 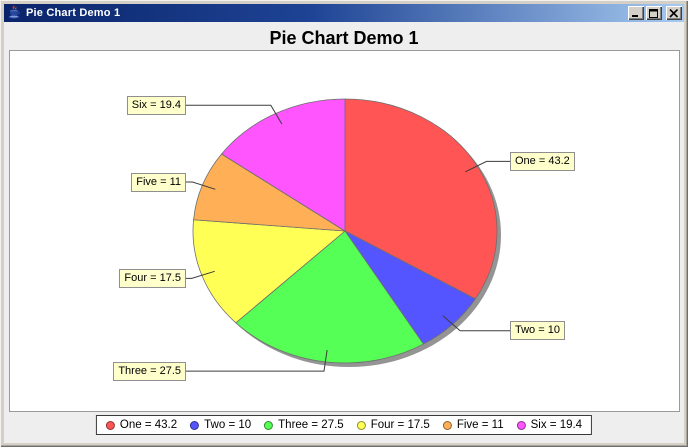 I want to click on window-title: Pie Chart Demo 1, so click(x=73, y=13).